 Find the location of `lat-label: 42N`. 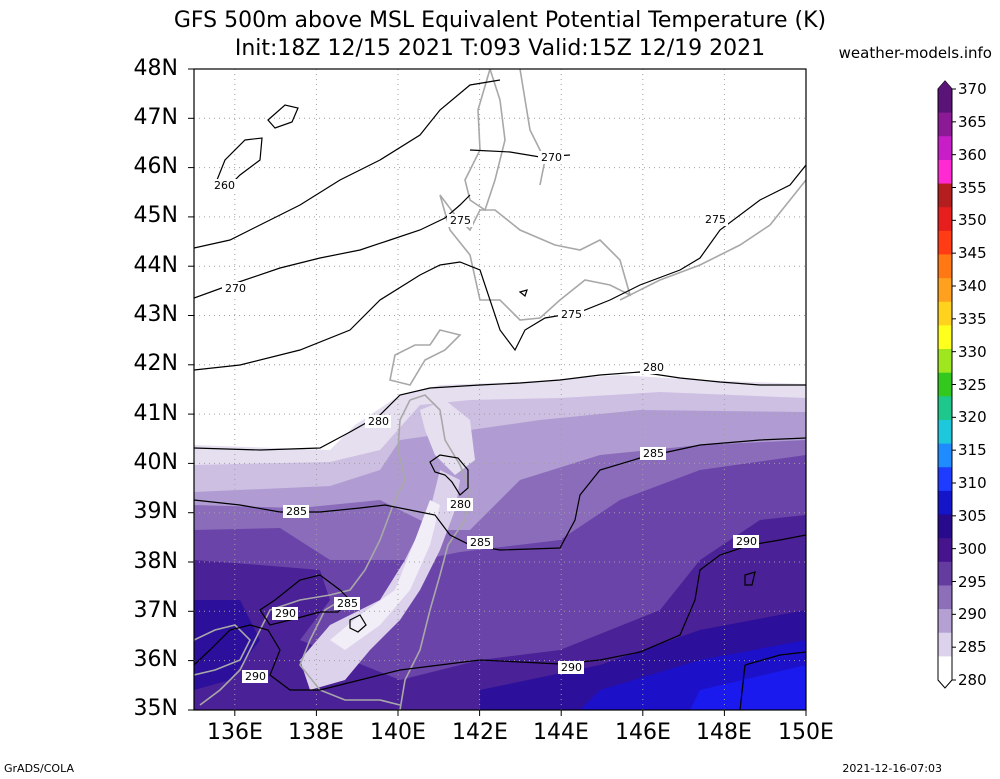

lat-label: 42N is located at coordinates (155, 363).